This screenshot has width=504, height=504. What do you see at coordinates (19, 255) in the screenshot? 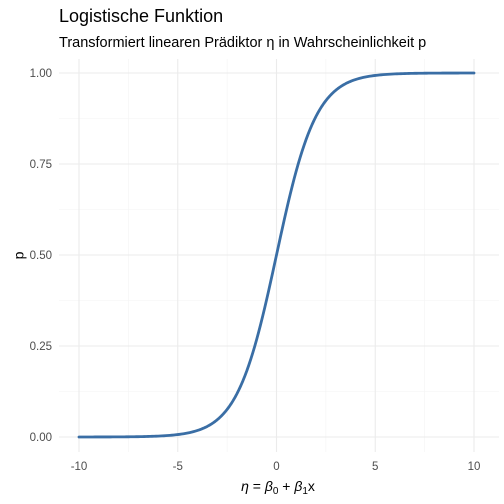
I see `y-axis-title: p` at bounding box center [19, 255].